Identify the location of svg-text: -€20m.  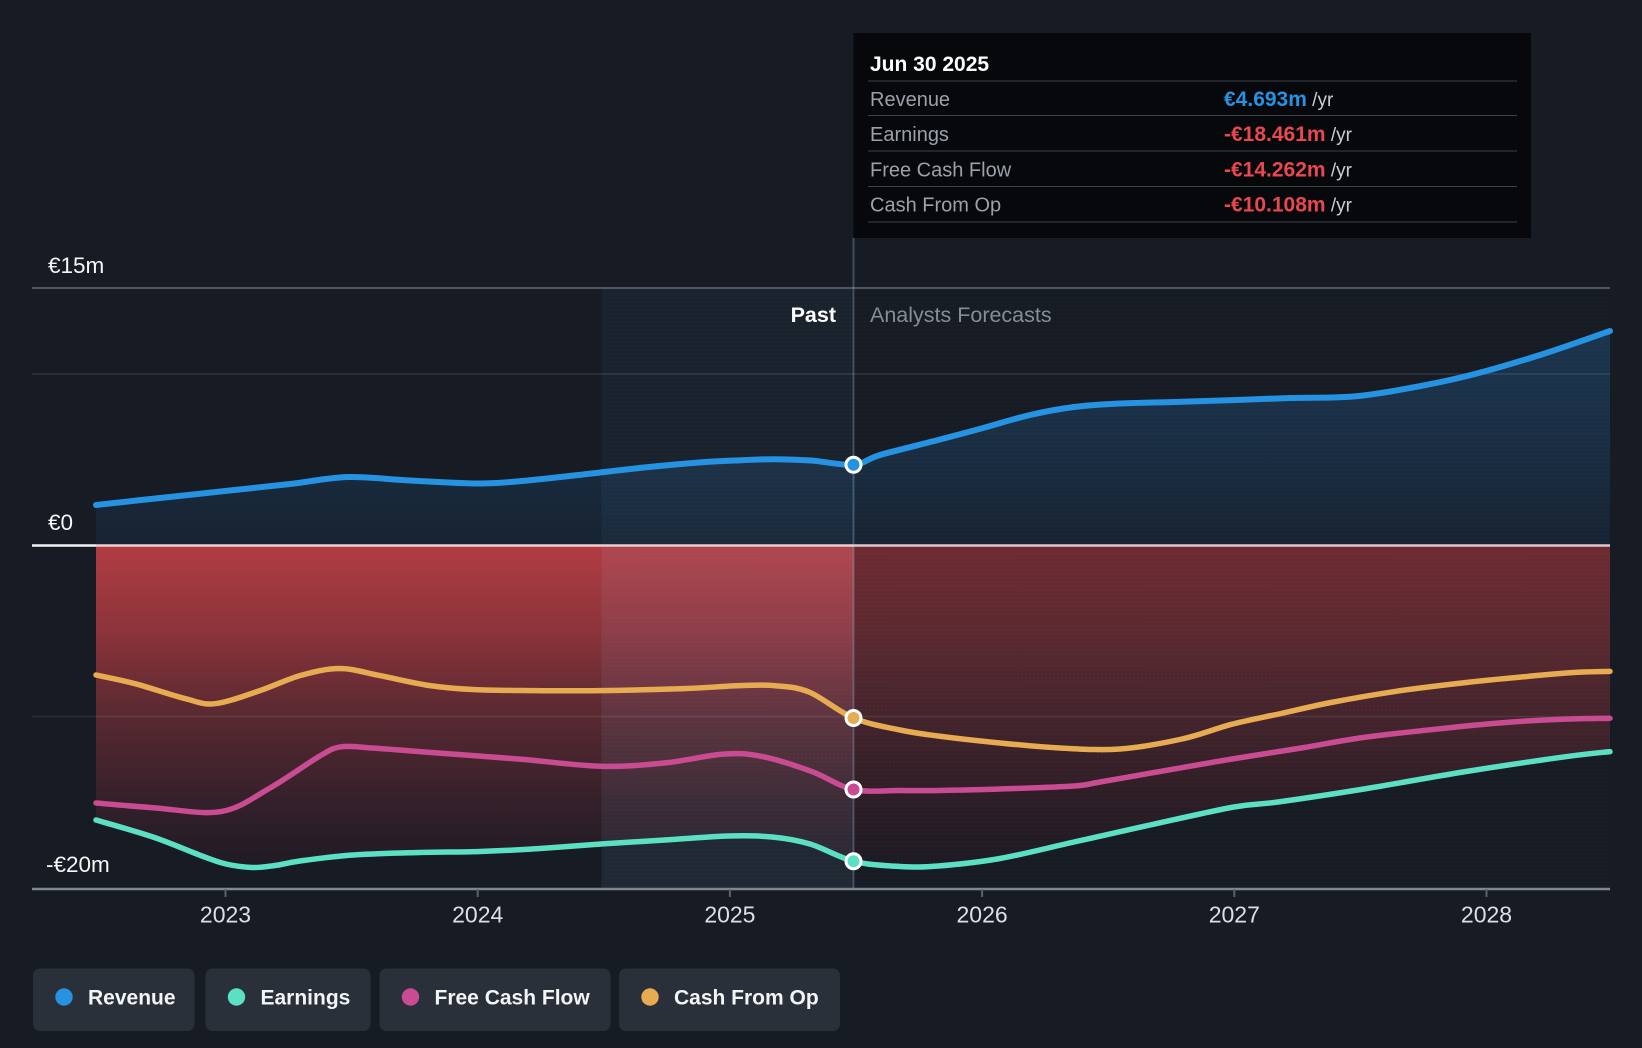
(78, 864).